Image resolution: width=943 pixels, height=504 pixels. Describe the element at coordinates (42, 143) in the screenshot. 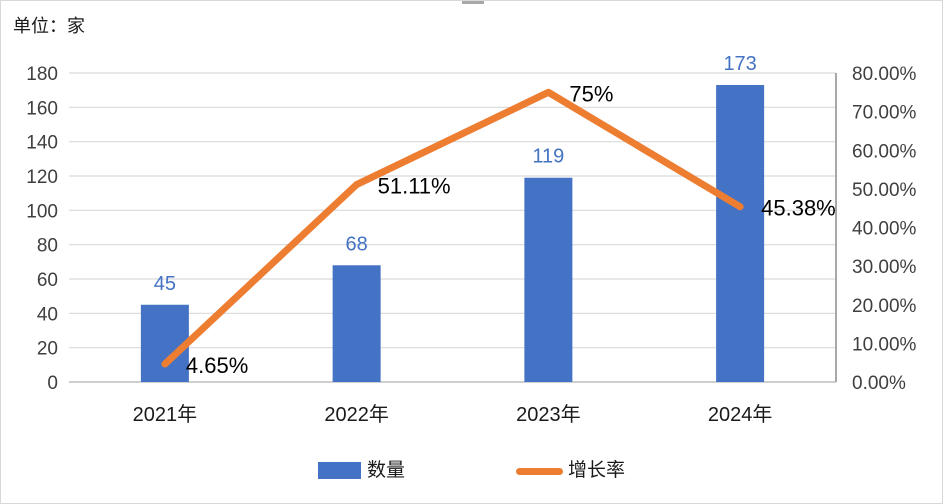

I see `left-axis-tick: 140` at that location.